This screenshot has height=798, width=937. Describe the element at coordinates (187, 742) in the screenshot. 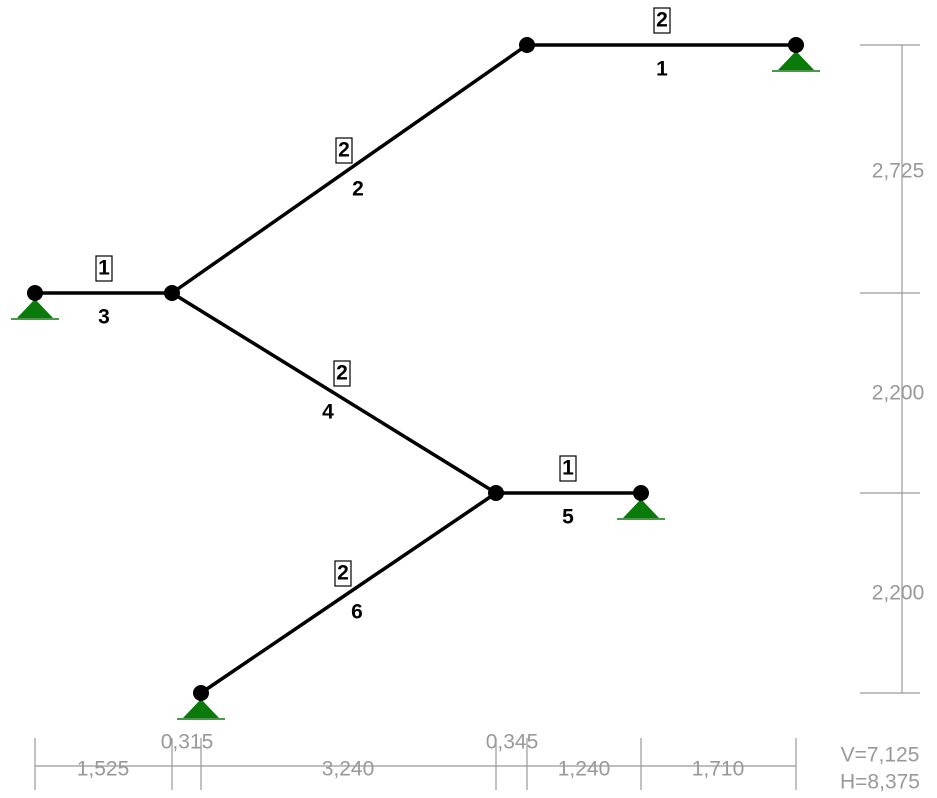

I see `dimension-label: 0,315` at that location.